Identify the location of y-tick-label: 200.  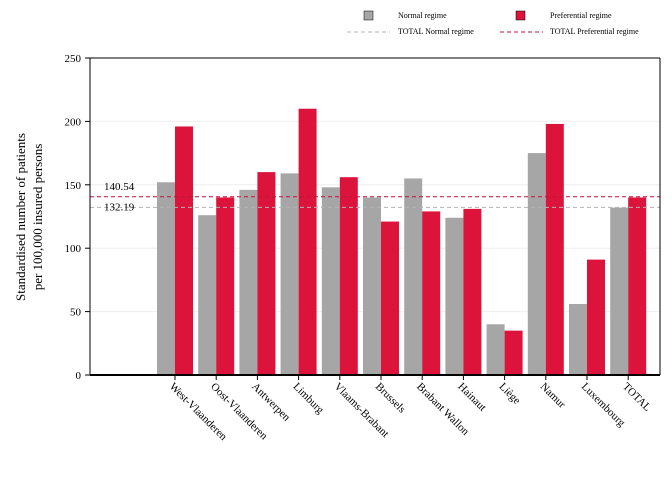
(73, 122).